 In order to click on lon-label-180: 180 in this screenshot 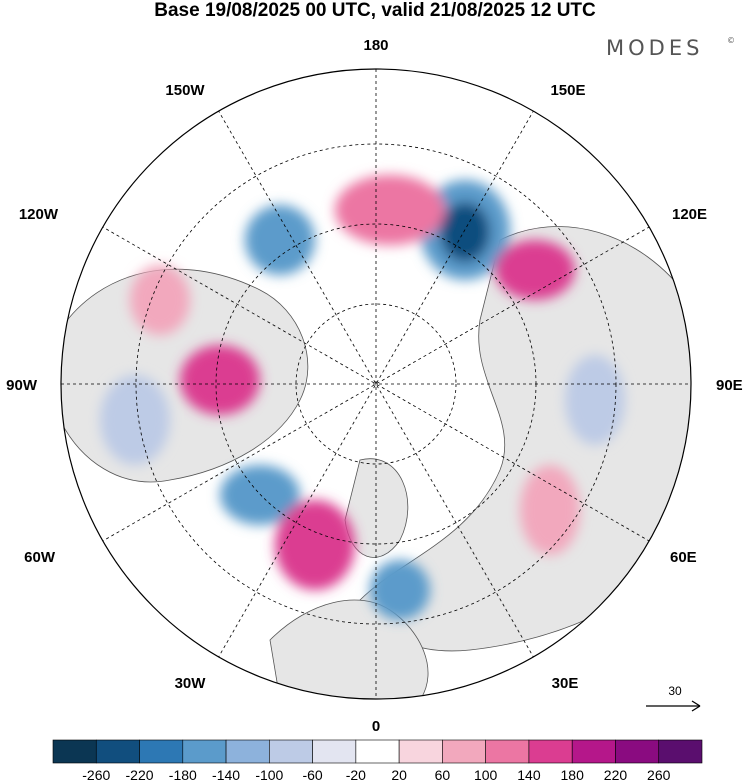, I will do `click(375, 45)`.